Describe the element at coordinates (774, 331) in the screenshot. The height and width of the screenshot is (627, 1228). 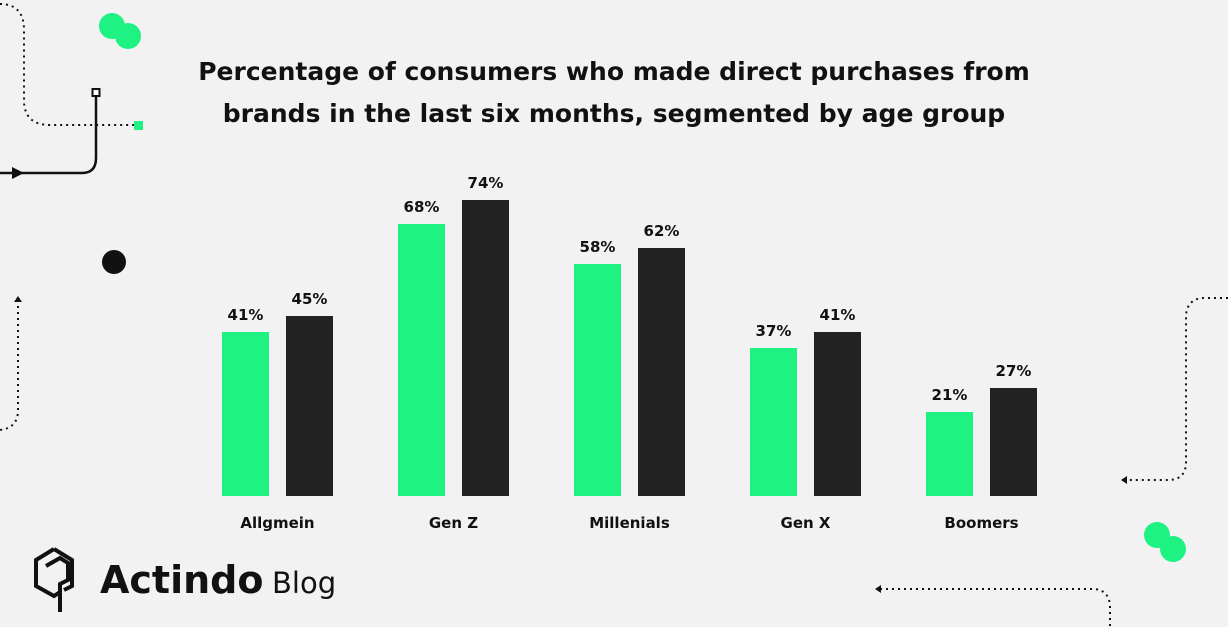
I see `data-label: 37%` at that location.